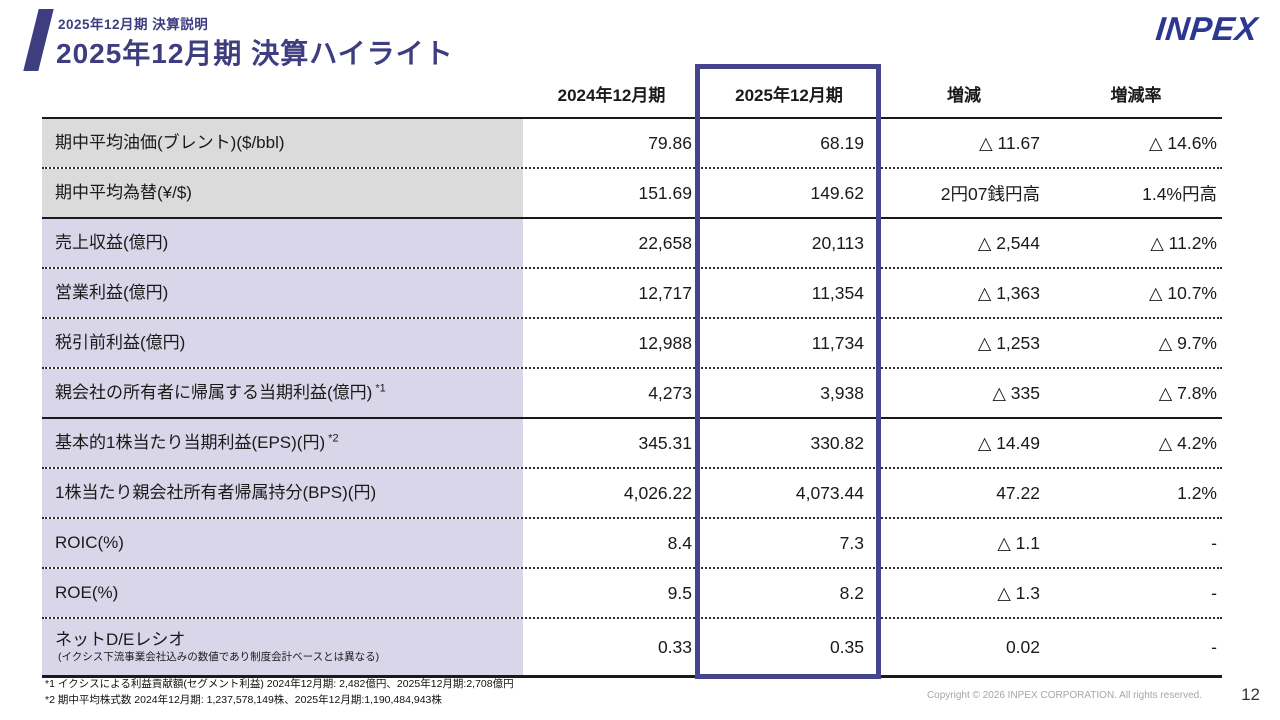  I want to click on cell-change: 0.02, so click(1022, 646).